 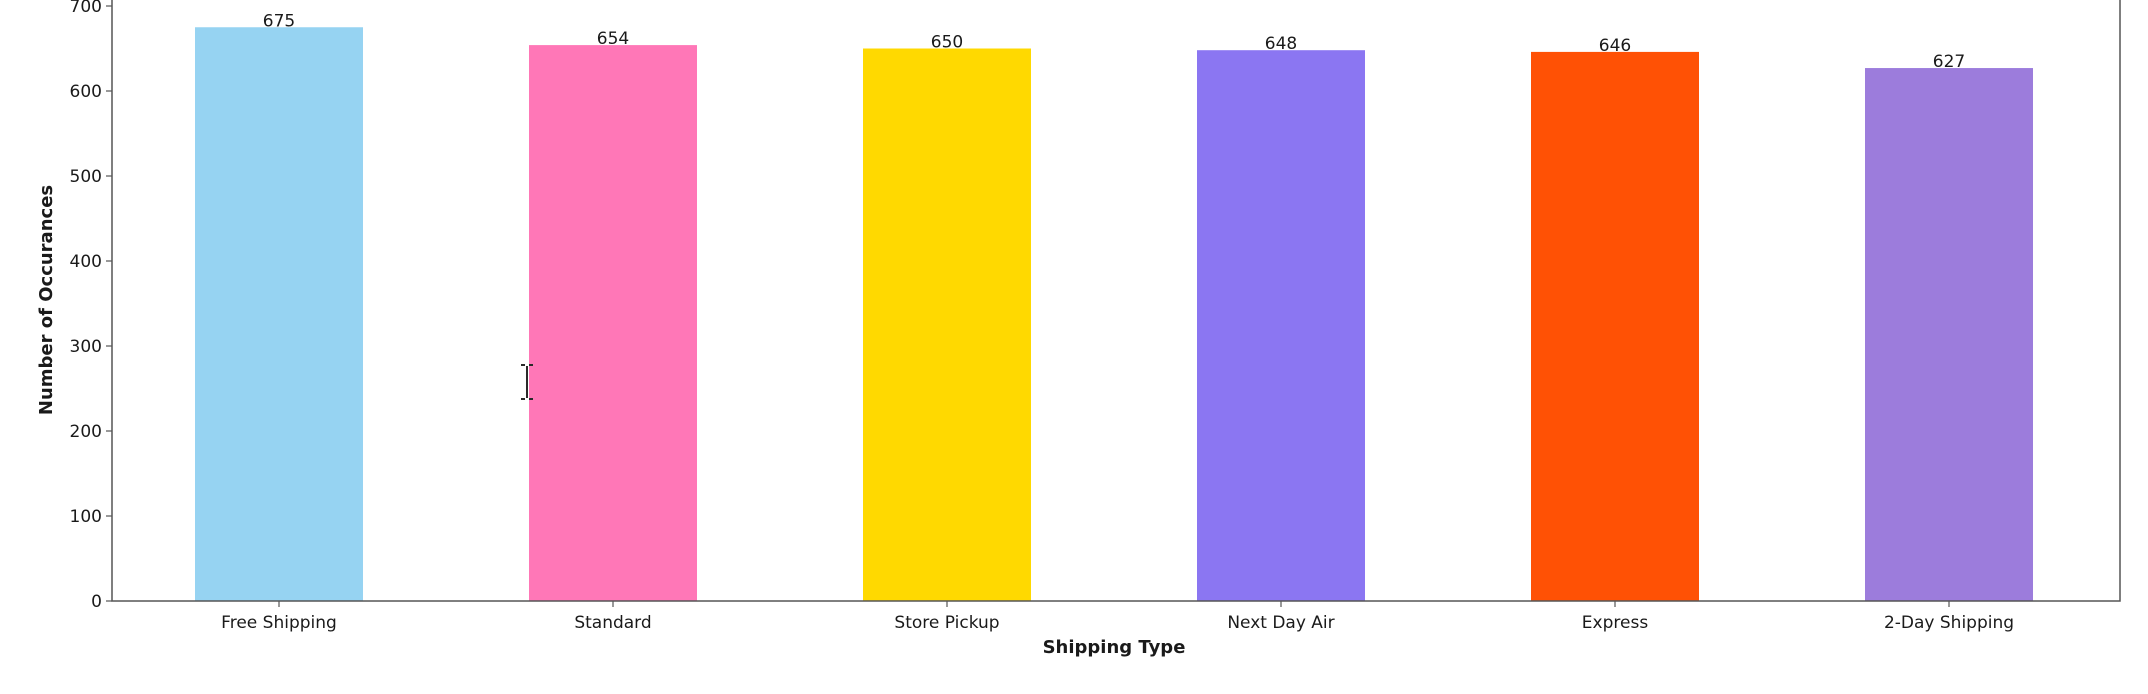 What do you see at coordinates (96, 602) in the screenshot?
I see `y-tick-label-0: 0` at bounding box center [96, 602].